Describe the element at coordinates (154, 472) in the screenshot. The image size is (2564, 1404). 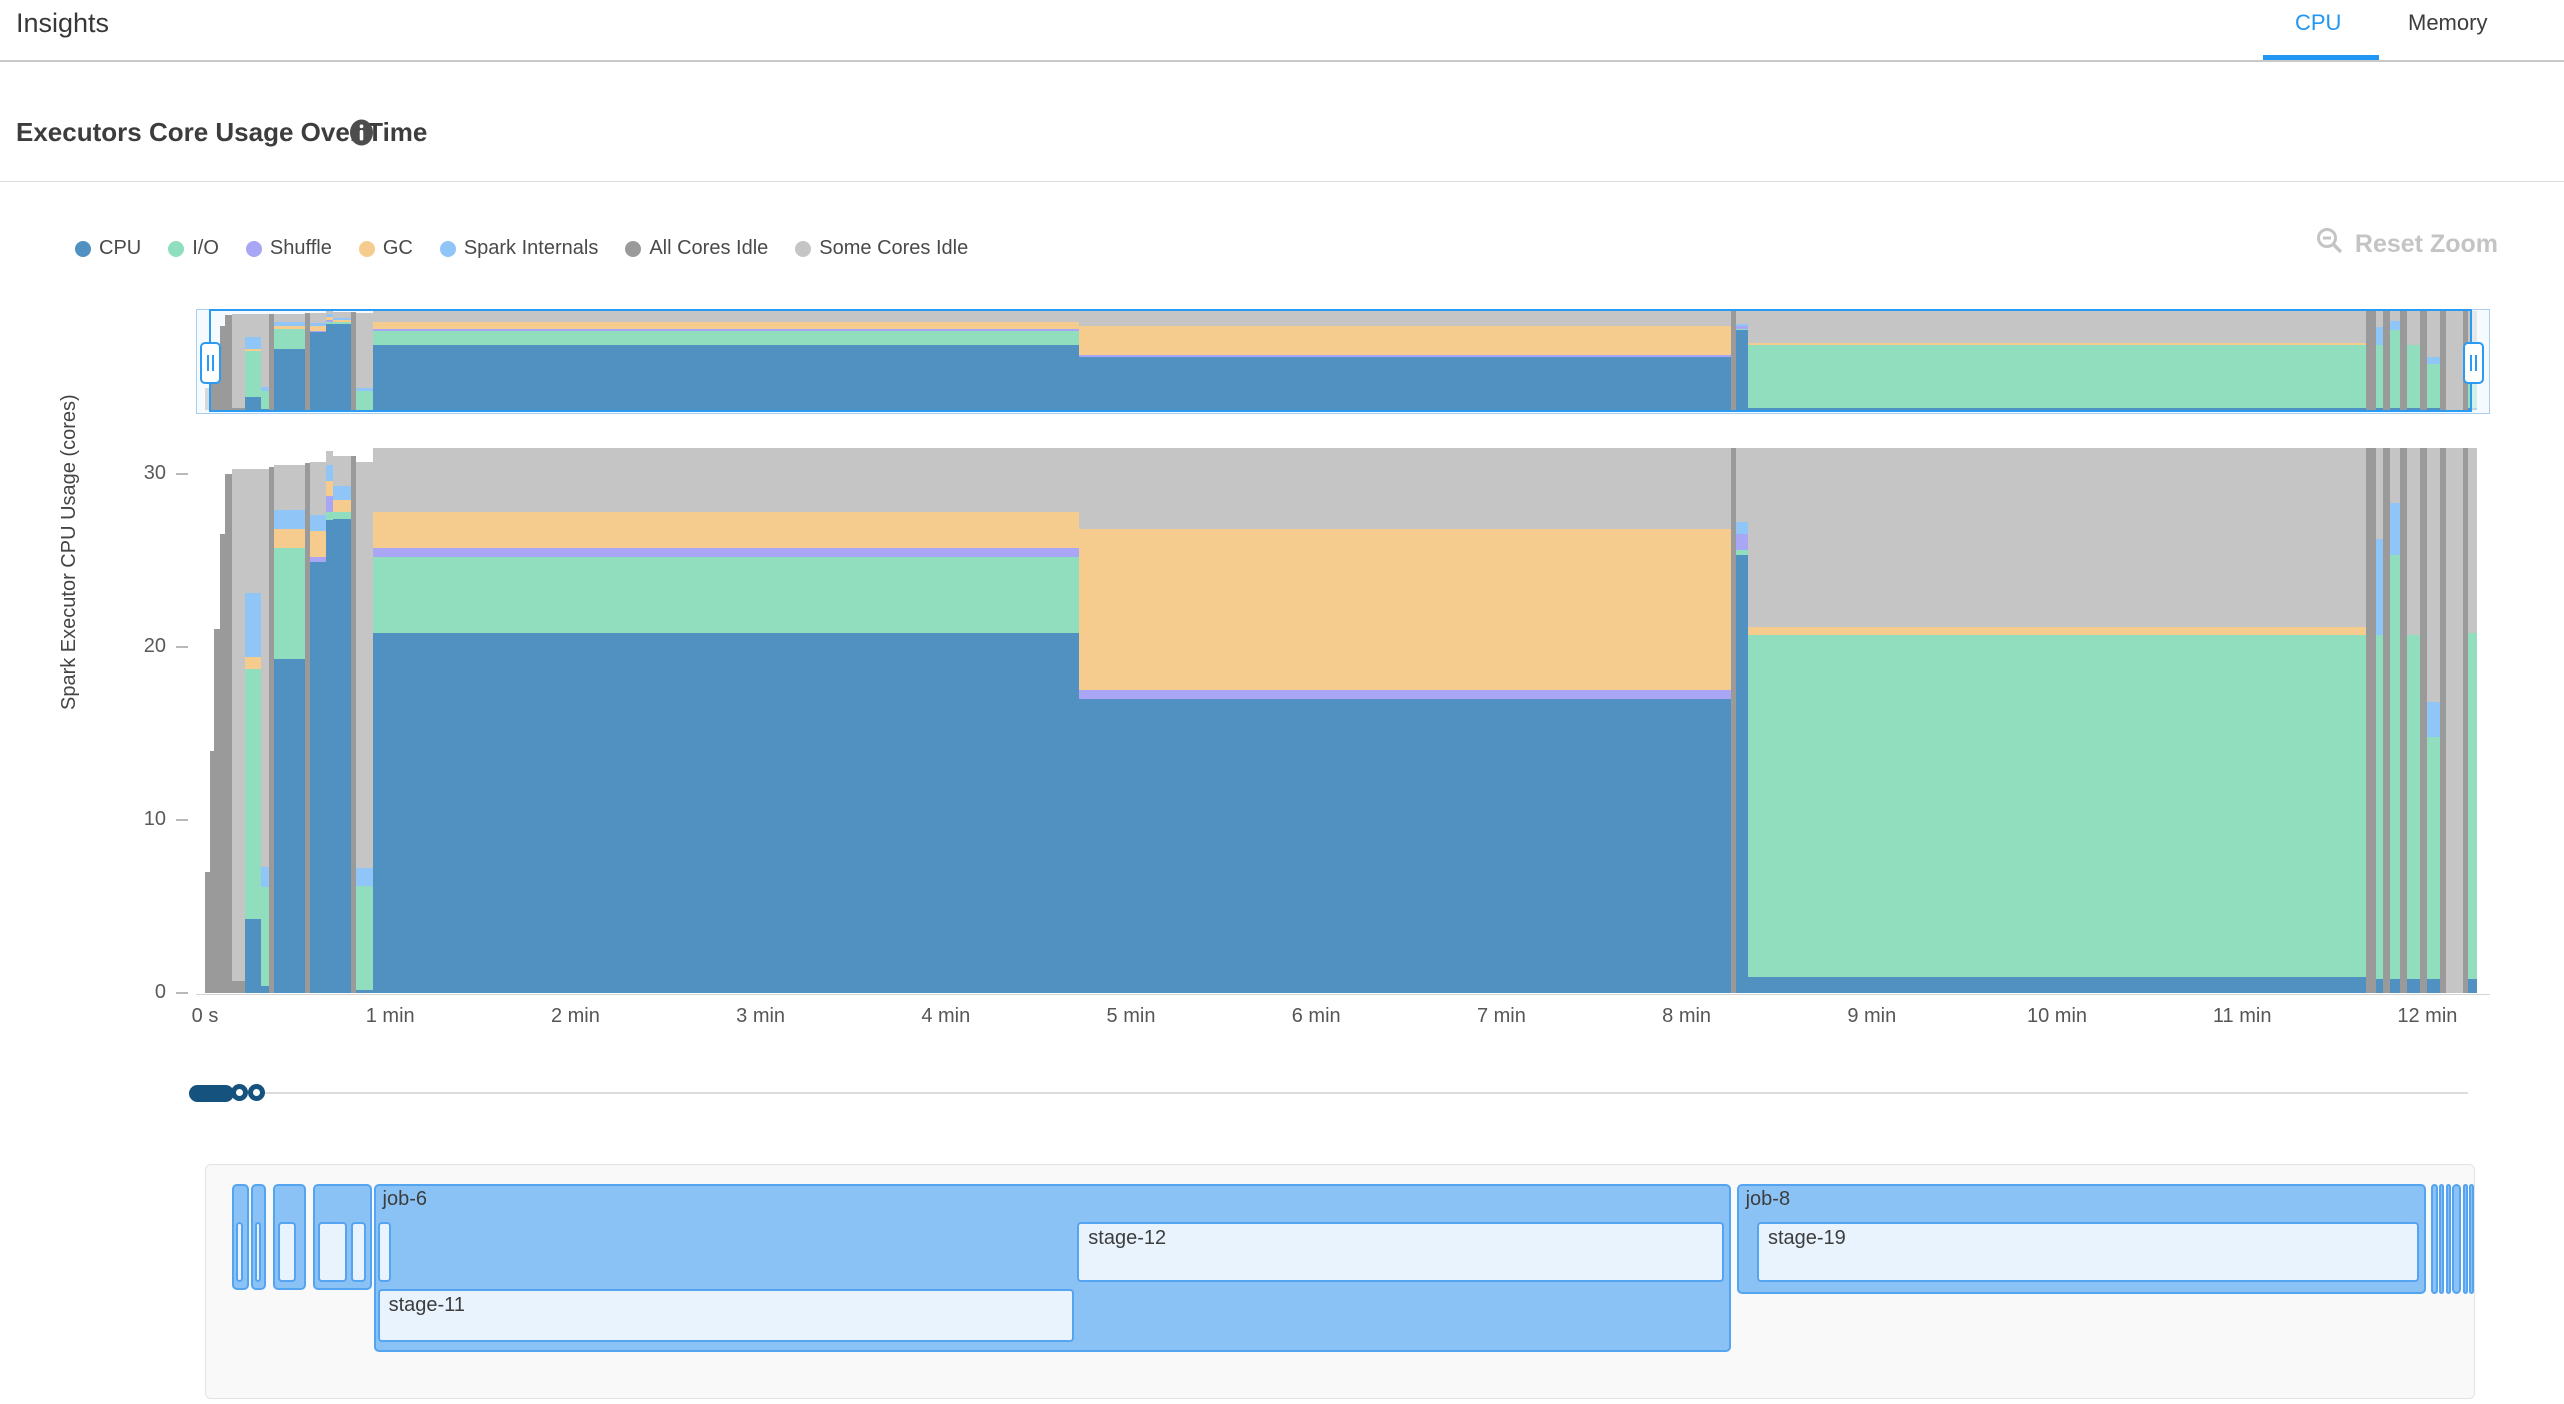
I see `y-tick-label: 30` at that location.